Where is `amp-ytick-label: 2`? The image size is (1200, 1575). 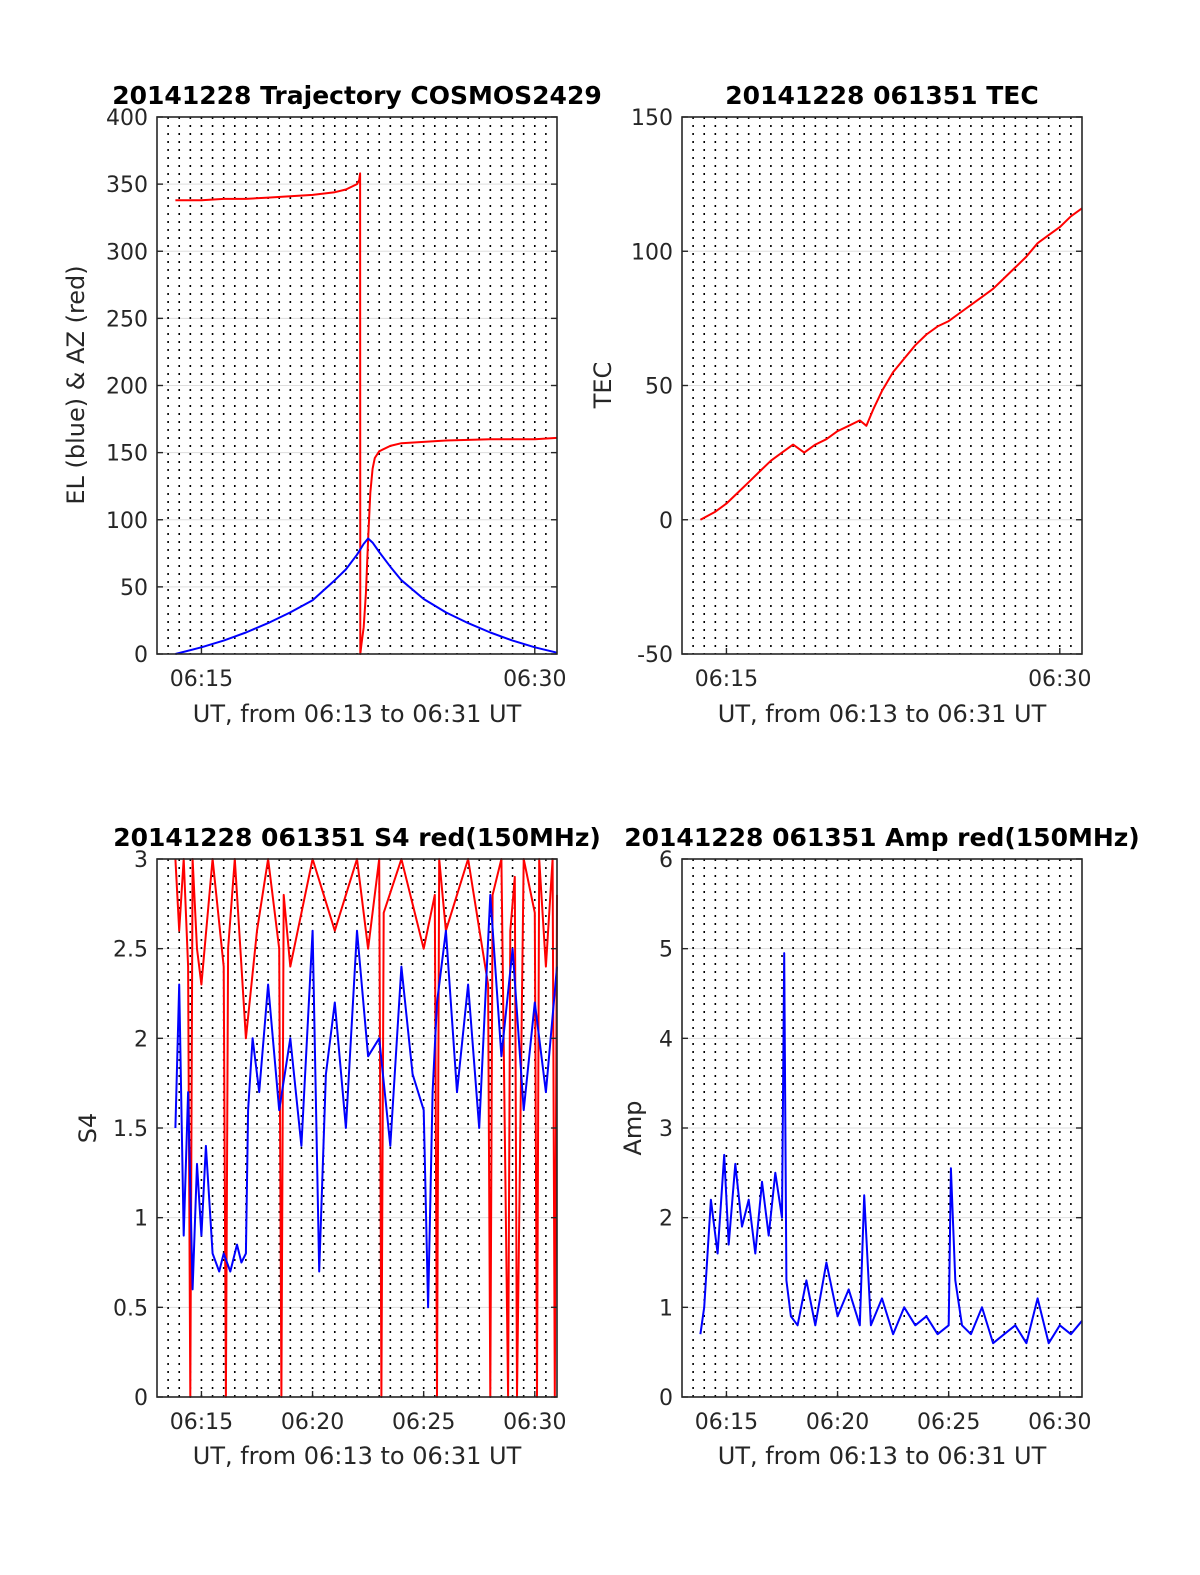
amp-ytick-label: 2 is located at coordinates (666, 1219).